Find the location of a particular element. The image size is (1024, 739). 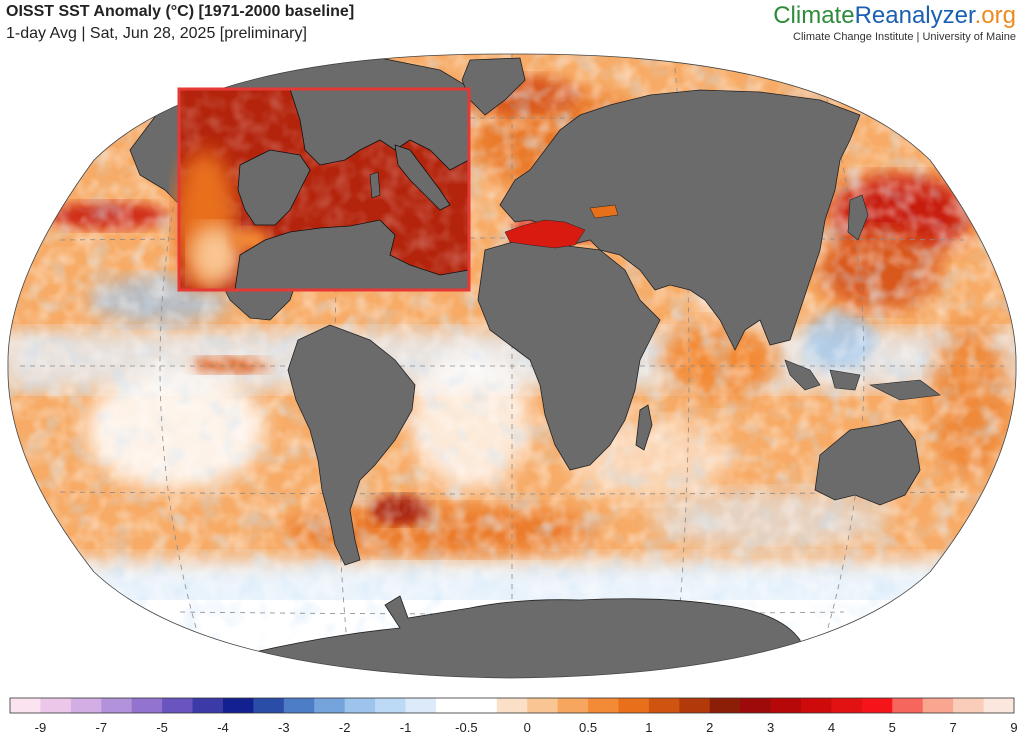

greenland is located at coordinates (493, 86).